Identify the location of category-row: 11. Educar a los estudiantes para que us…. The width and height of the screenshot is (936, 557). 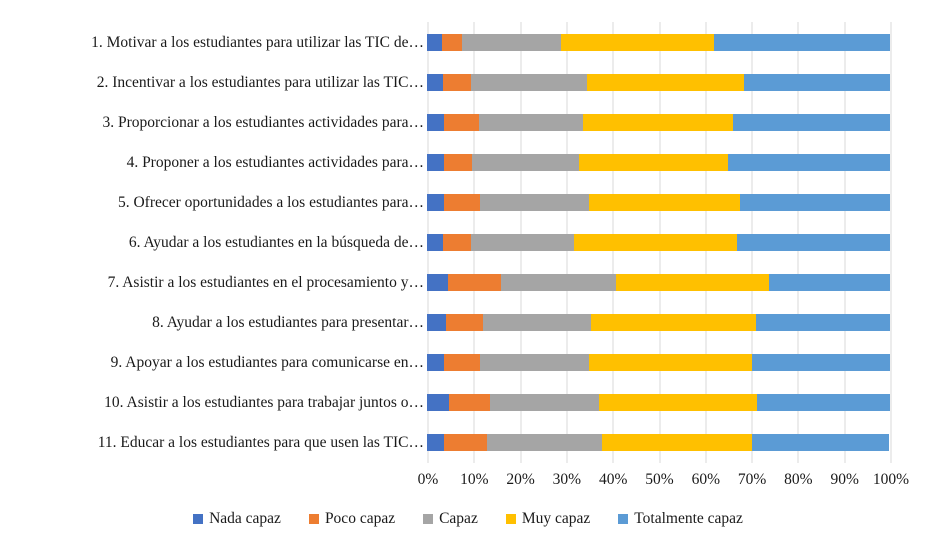
(445, 443).